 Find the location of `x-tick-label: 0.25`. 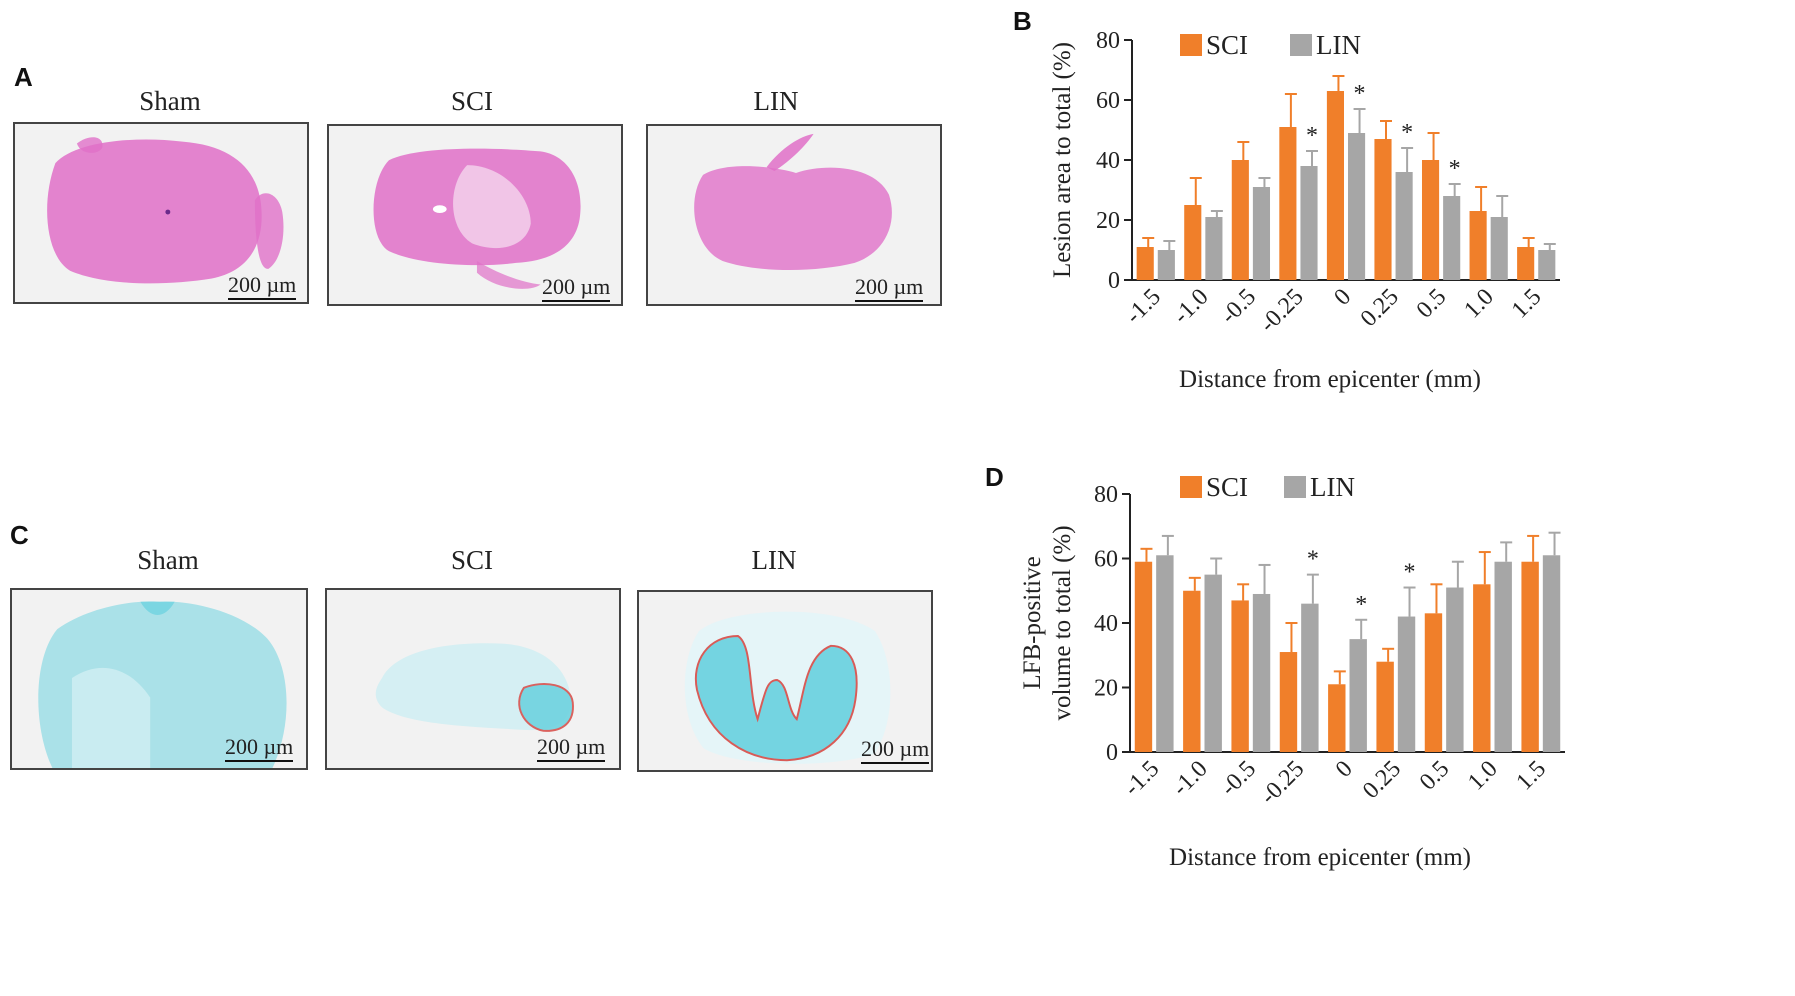

x-tick-label: 0.25 is located at coordinates (1380, 308).